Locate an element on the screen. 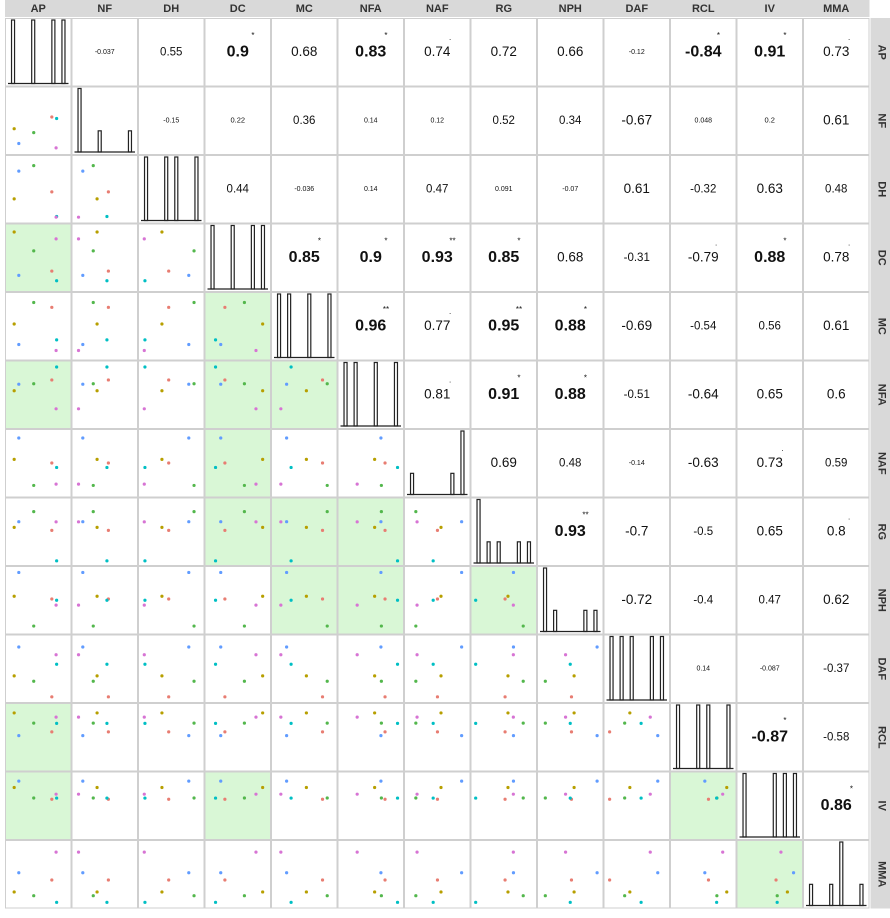  corr-dc-nfa: 0.9 is located at coordinates (371, 257).